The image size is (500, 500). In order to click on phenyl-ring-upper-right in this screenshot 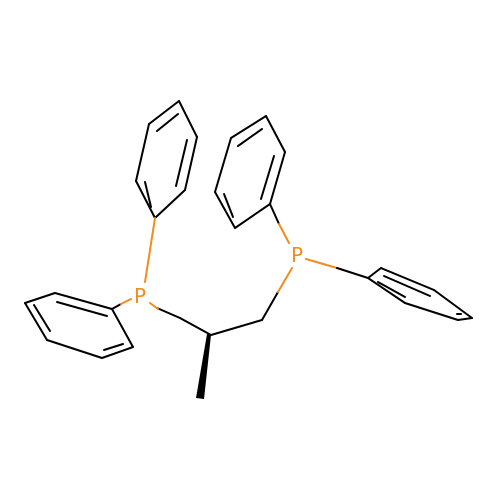, I will do `click(250, 172)`.